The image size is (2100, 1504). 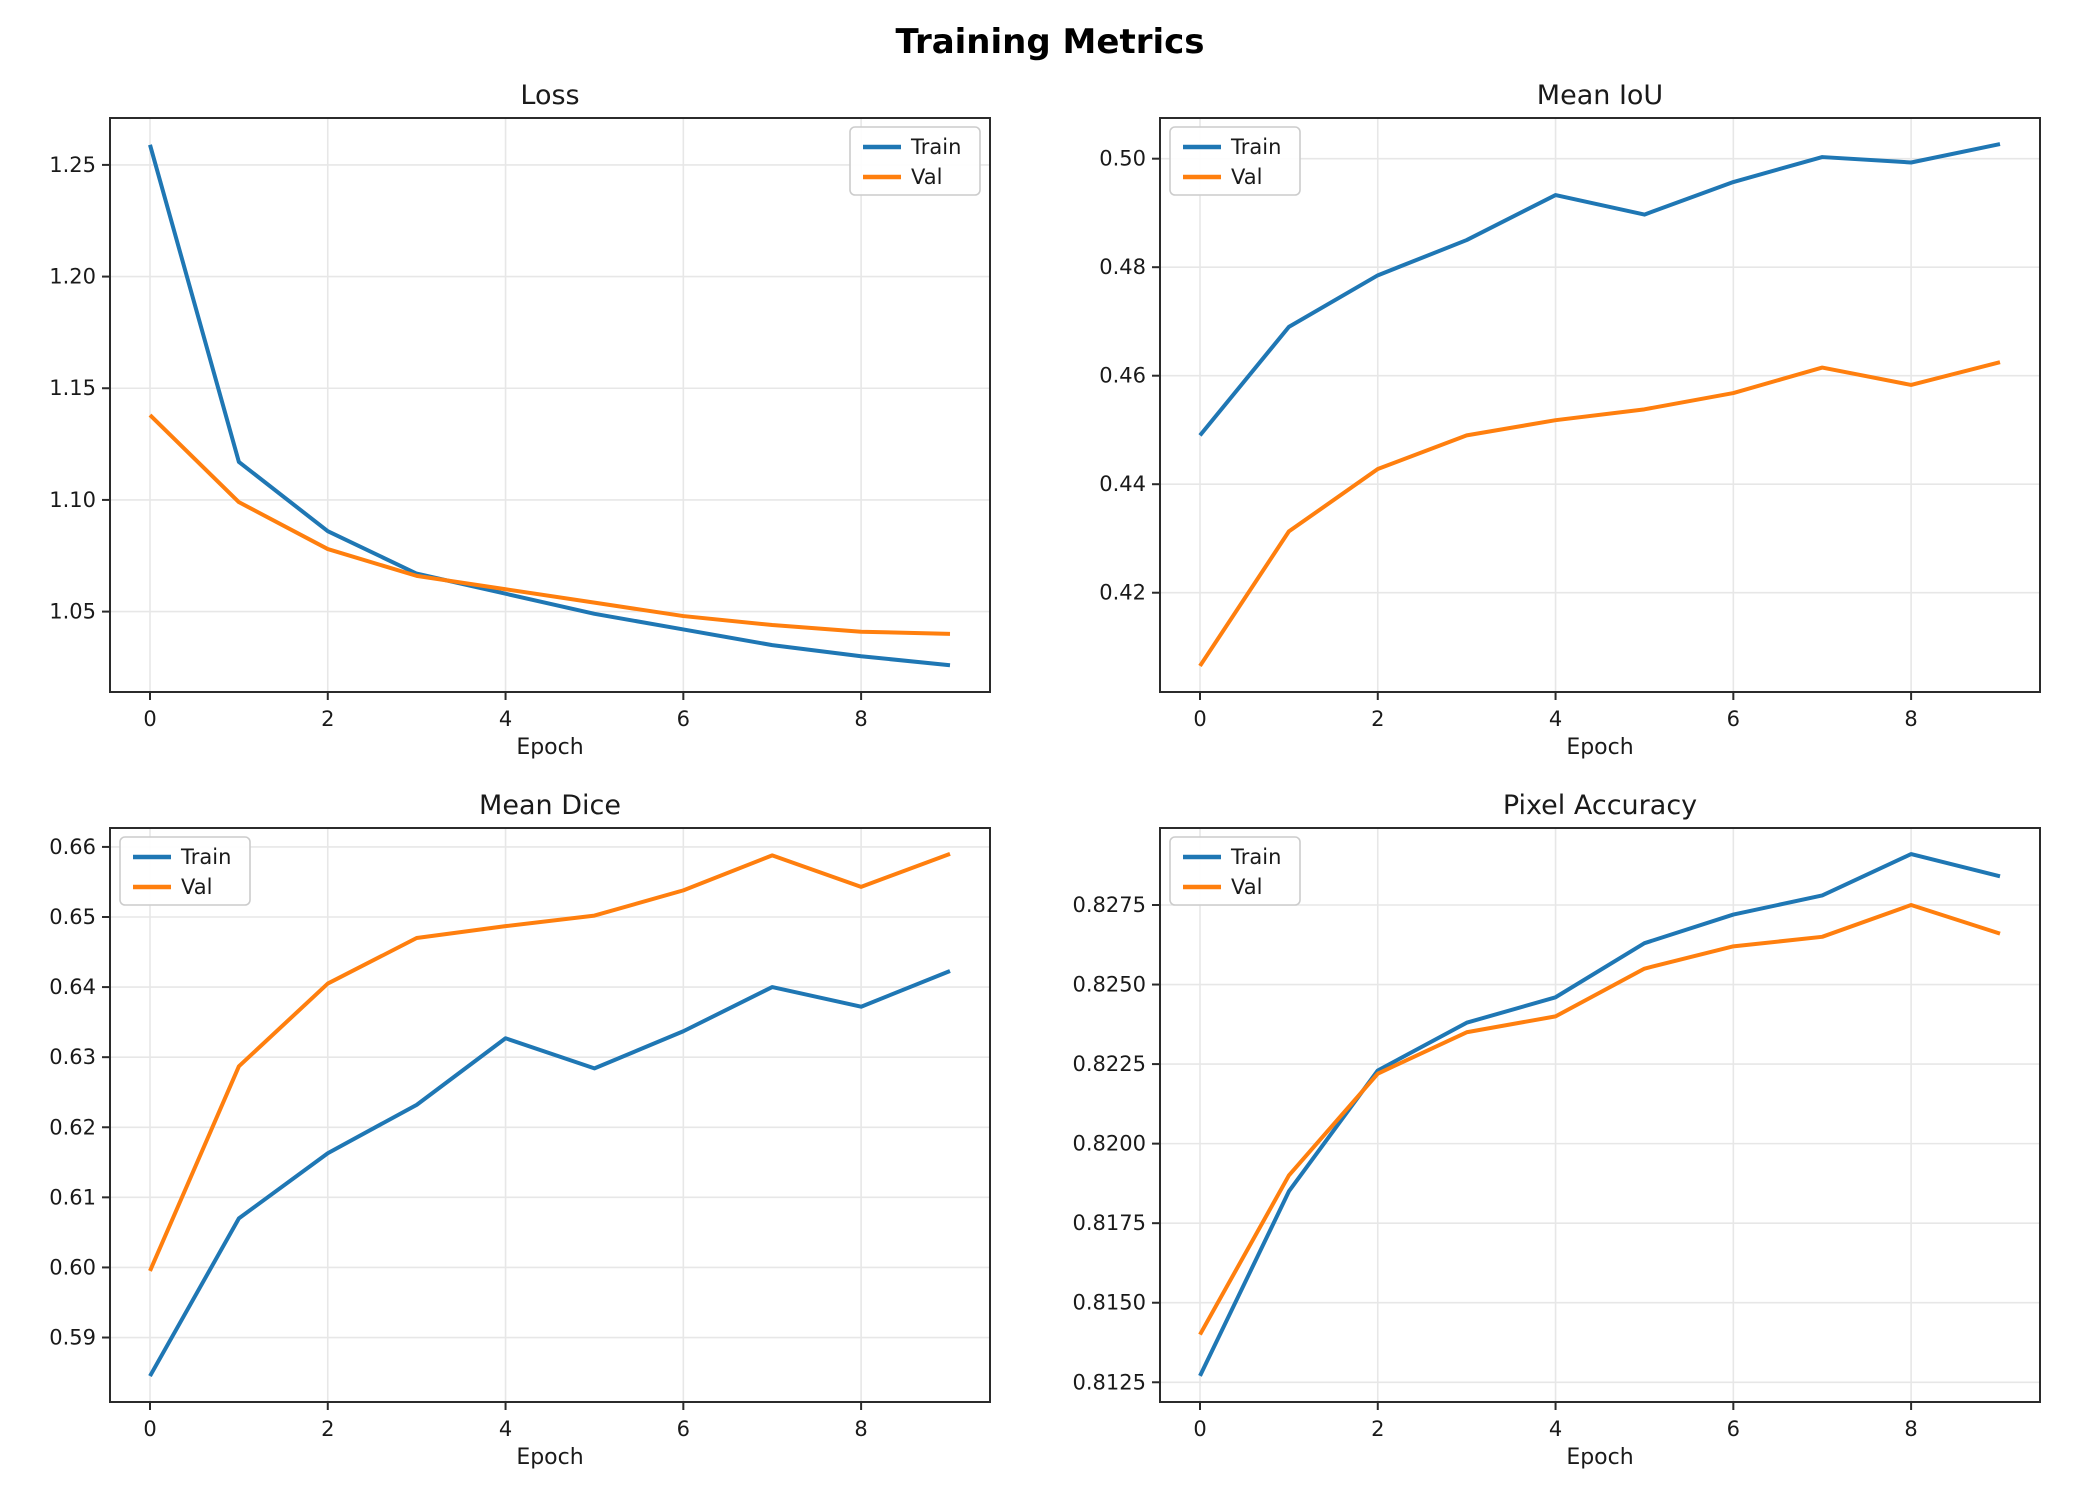 What do you see at coordinates (1600, 805) in the screenshot?
I see `subplot-title: Pixel Accuracy` at bounding box center [1600, 805].